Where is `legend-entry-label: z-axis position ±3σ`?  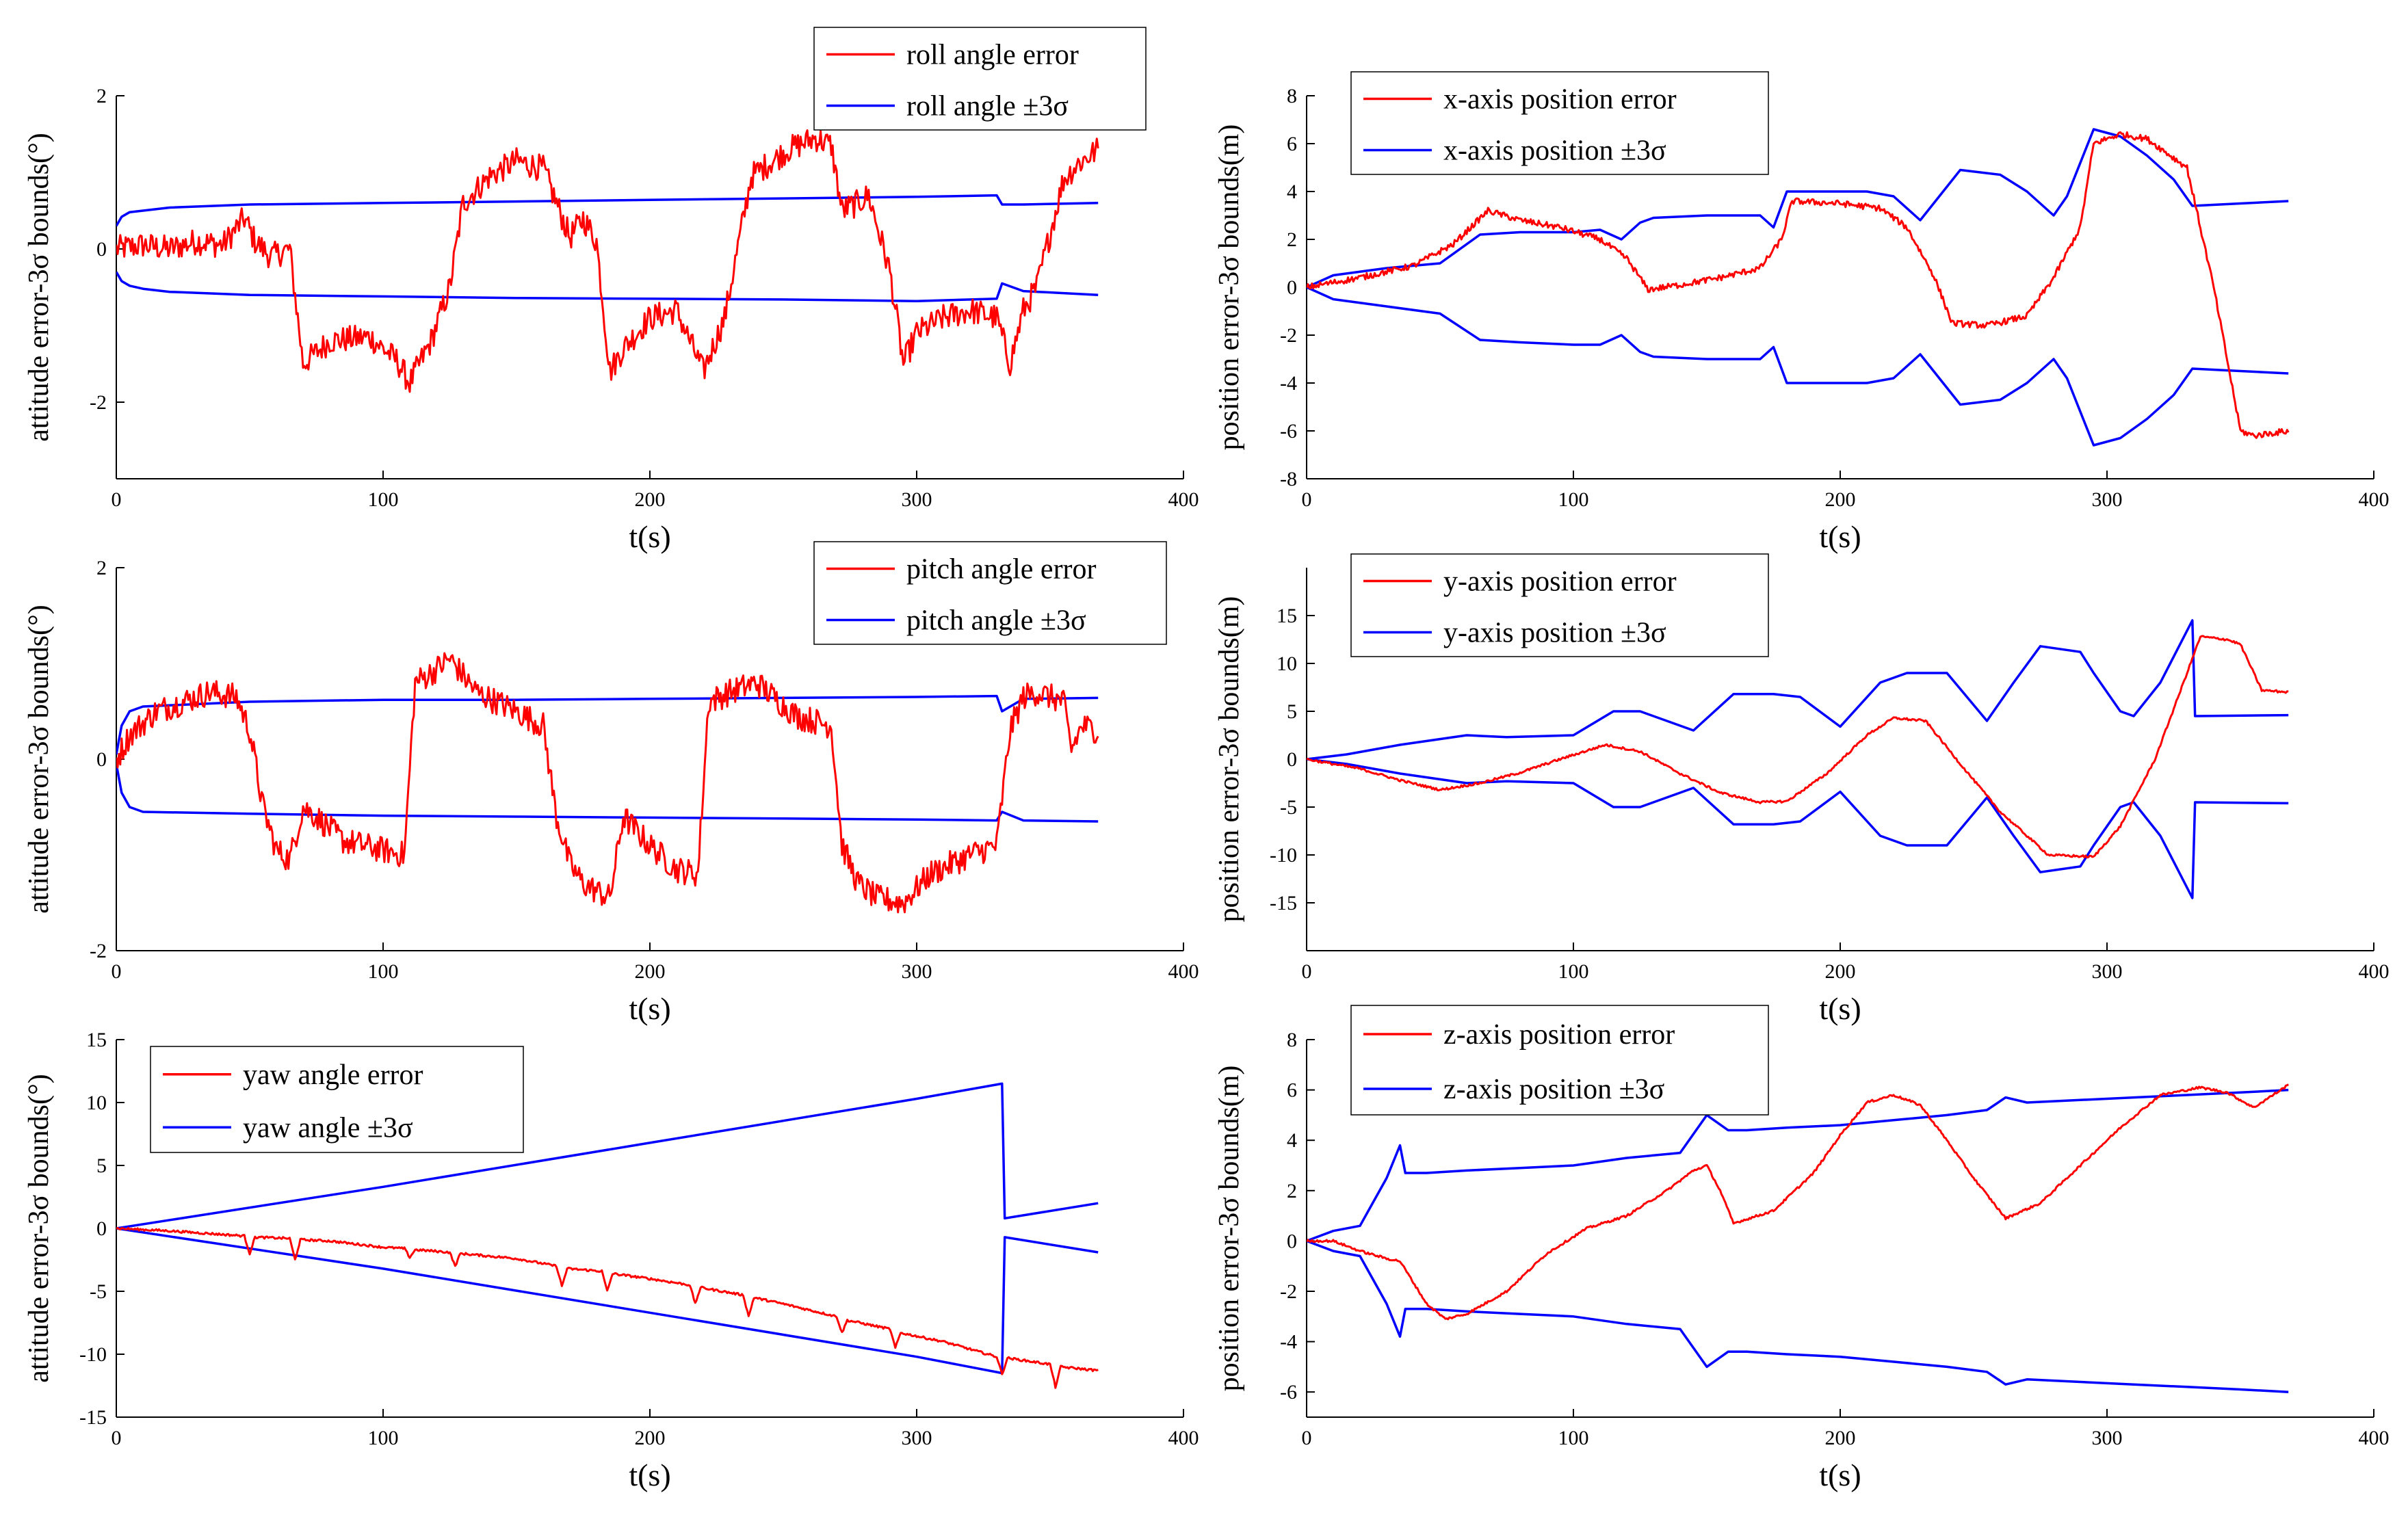
legend-entry-label: z-axis position ±3σ is located at coordinates (1554, 1089).